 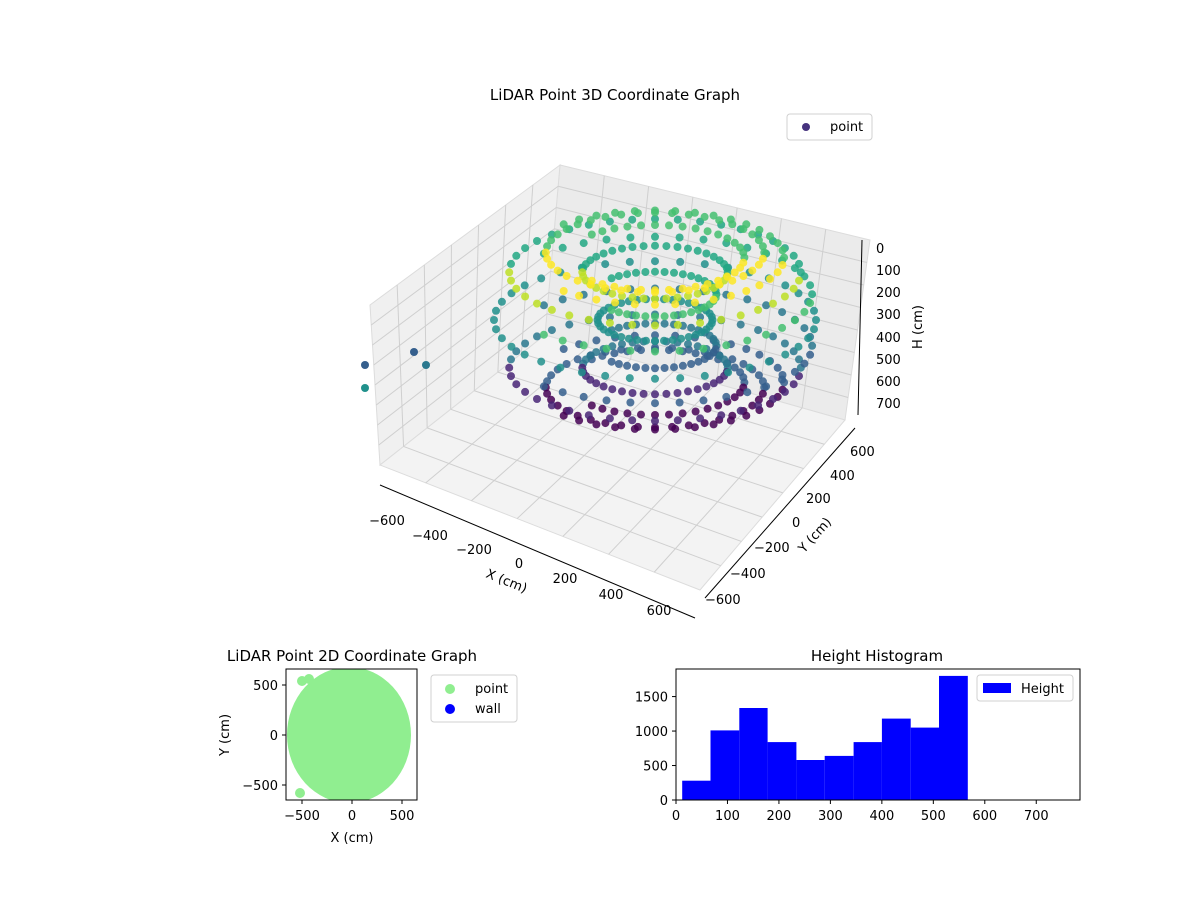 I want to click on plot2d-point, so click(x=293, y=735).